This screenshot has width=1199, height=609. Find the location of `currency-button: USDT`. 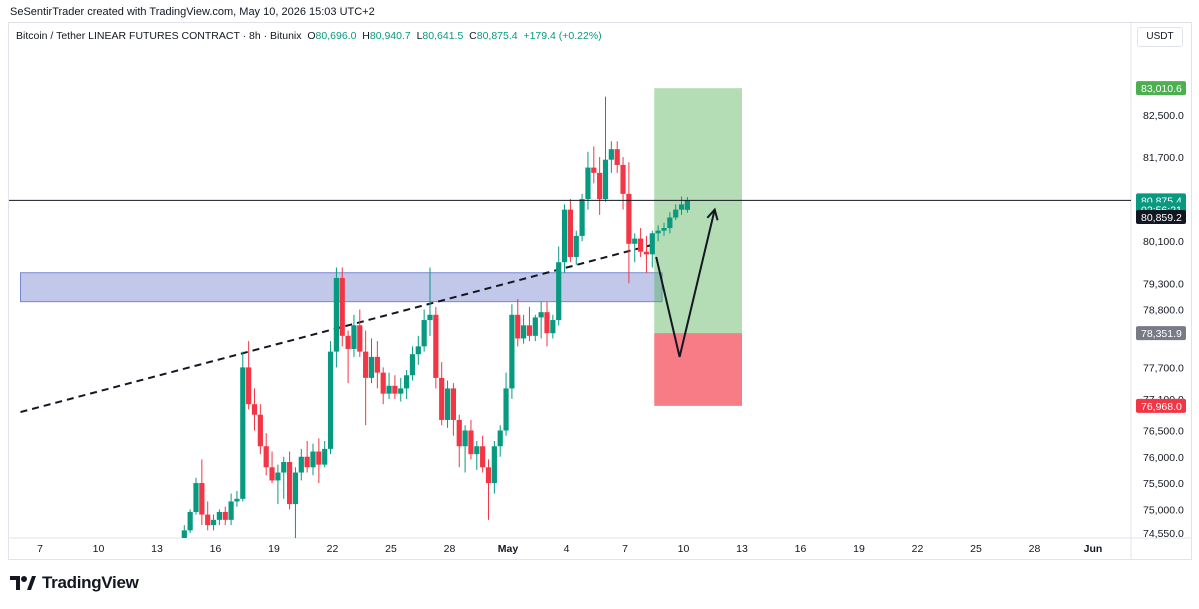

currency-button: USDT is located at coordinates (1160, 37).